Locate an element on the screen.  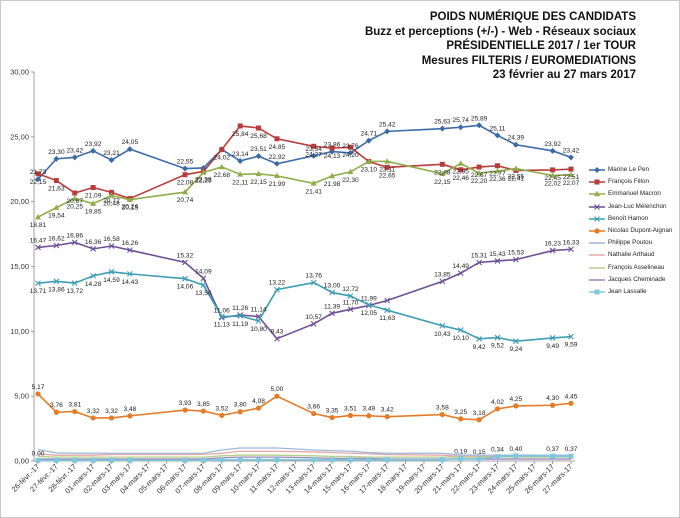
series-jean-lassalle is located at coordinates (304, 458).